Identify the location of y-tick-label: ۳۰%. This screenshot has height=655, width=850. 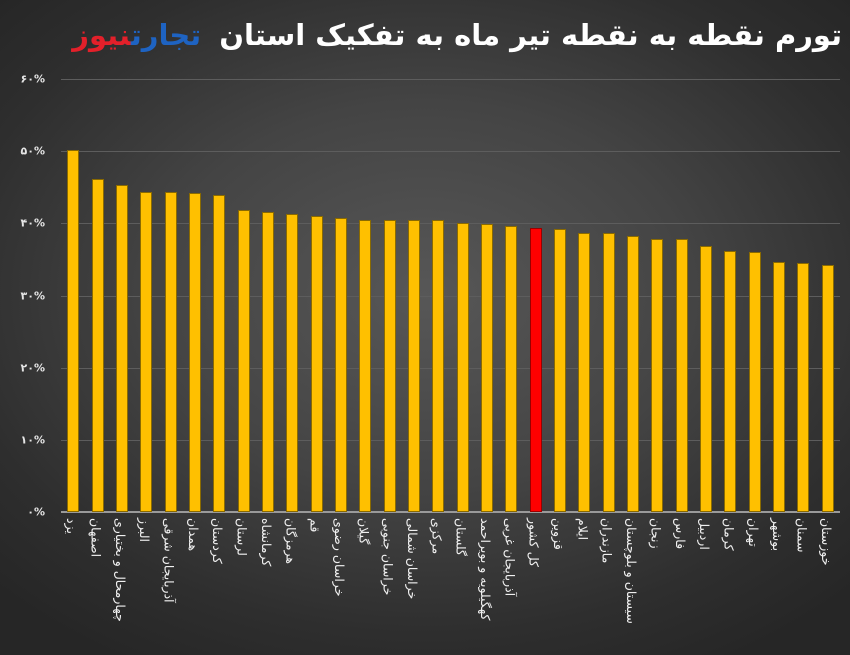
(32, 295).